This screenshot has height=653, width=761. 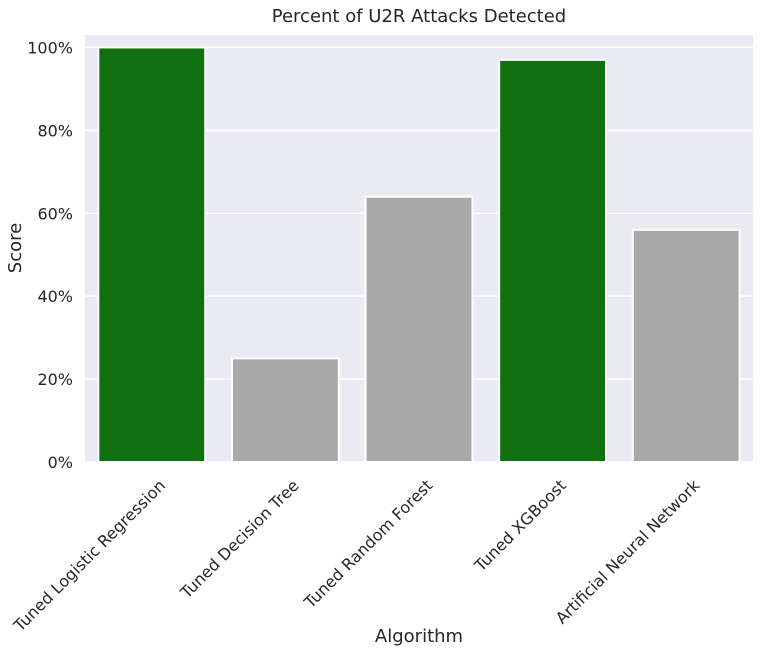 What do you see at coordinates (419, 16) in the screenshot?
I see `chart-title: Percent of U2R Attacks Detected` at bounding box center [419, 16].